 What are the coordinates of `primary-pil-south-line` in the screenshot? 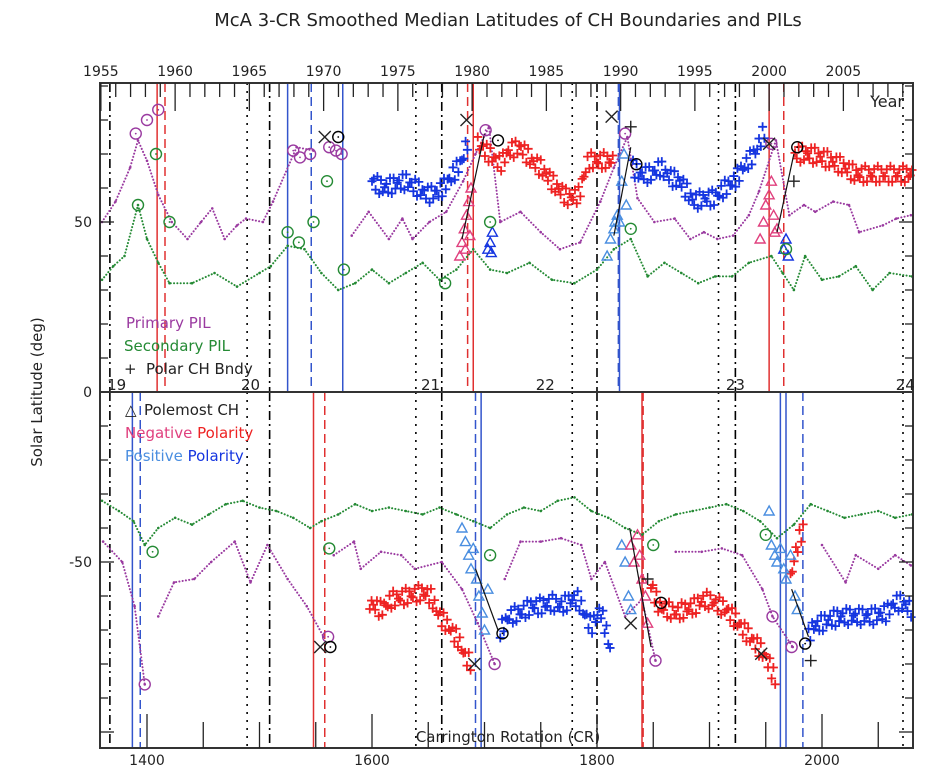 It's located at (241, 588).